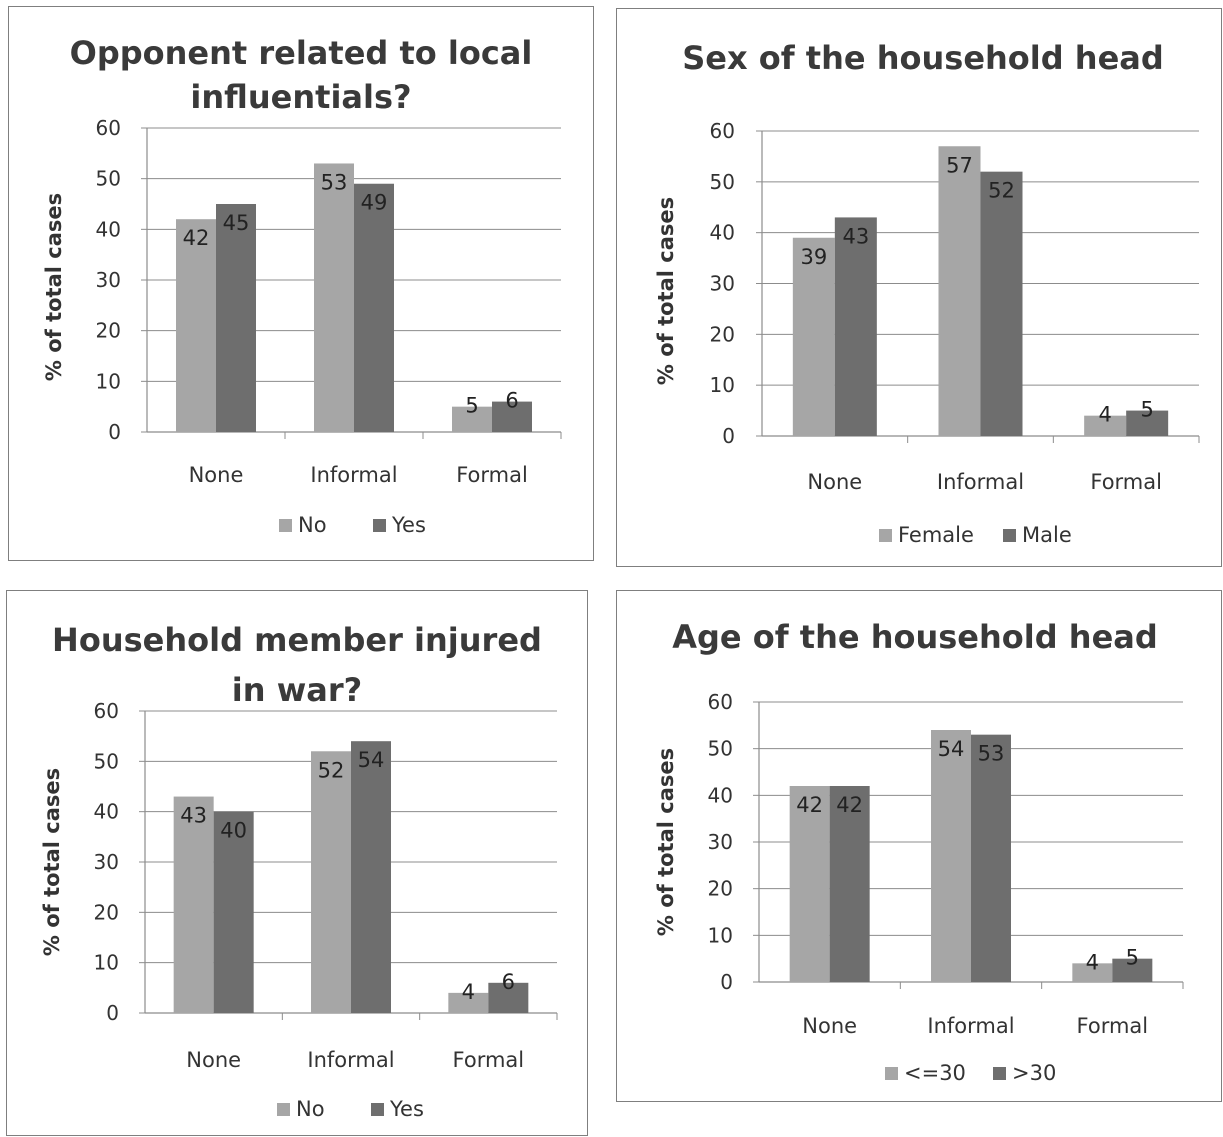 The height and width of the screenshot is (1137, 1223). Describe the element at coordinates (1034, 1073) in the screenshot. I see `legend-label: >30` at that location.